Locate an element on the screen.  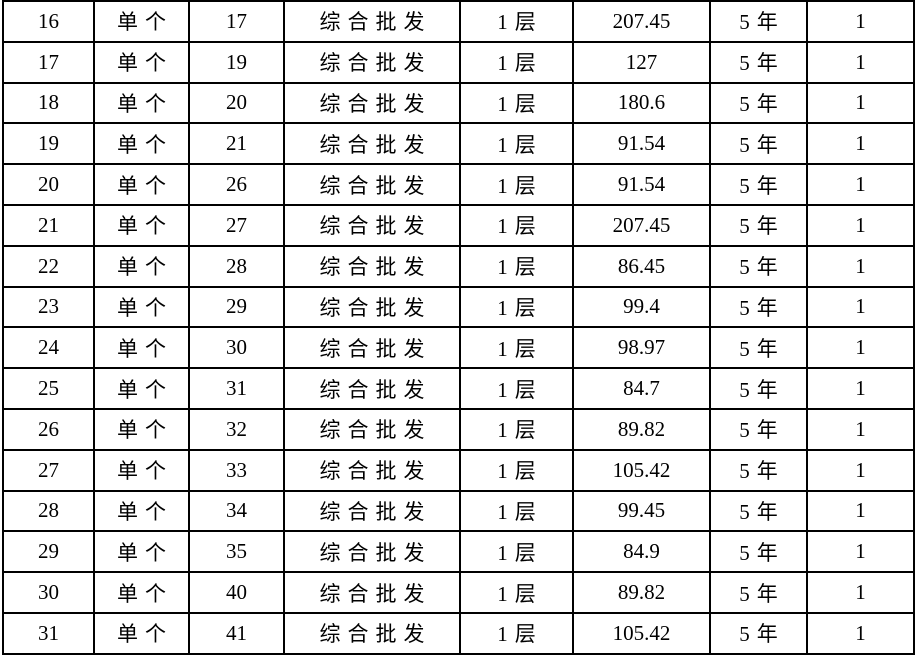
cell-number: 19 is located at coordinates (236, 62).